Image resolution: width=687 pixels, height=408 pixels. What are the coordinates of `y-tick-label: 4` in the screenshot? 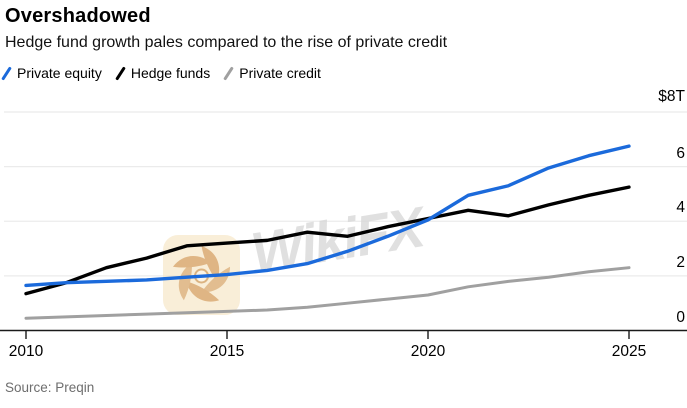 It's located at (680, 208).